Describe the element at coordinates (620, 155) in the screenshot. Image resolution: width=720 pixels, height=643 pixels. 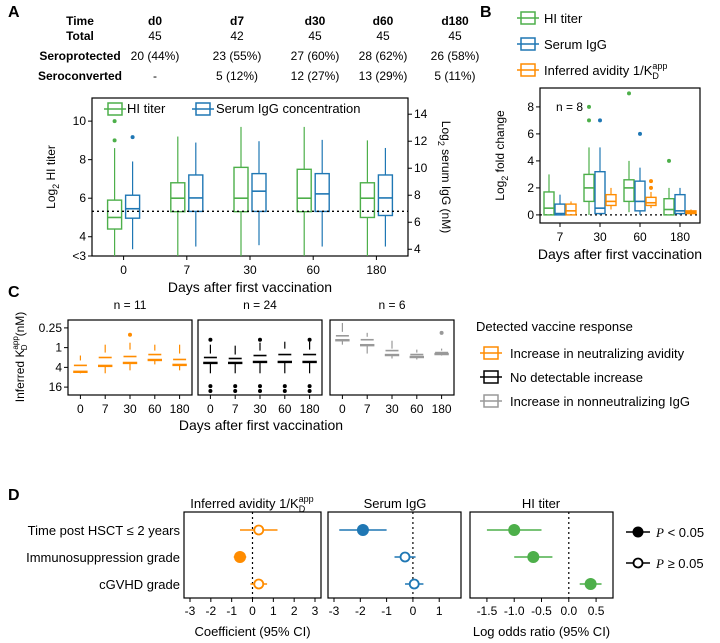
I see `panel-b-frame` at that location.